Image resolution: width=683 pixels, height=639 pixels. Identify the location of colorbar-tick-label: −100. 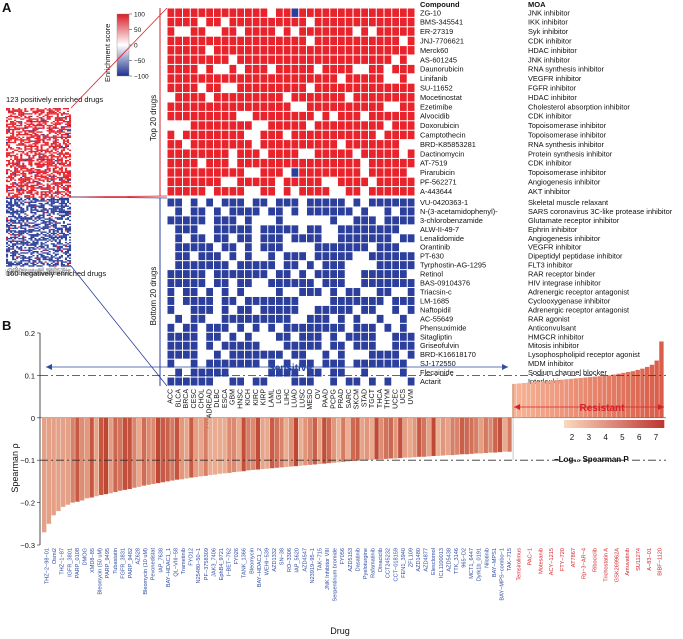
(141, 77).